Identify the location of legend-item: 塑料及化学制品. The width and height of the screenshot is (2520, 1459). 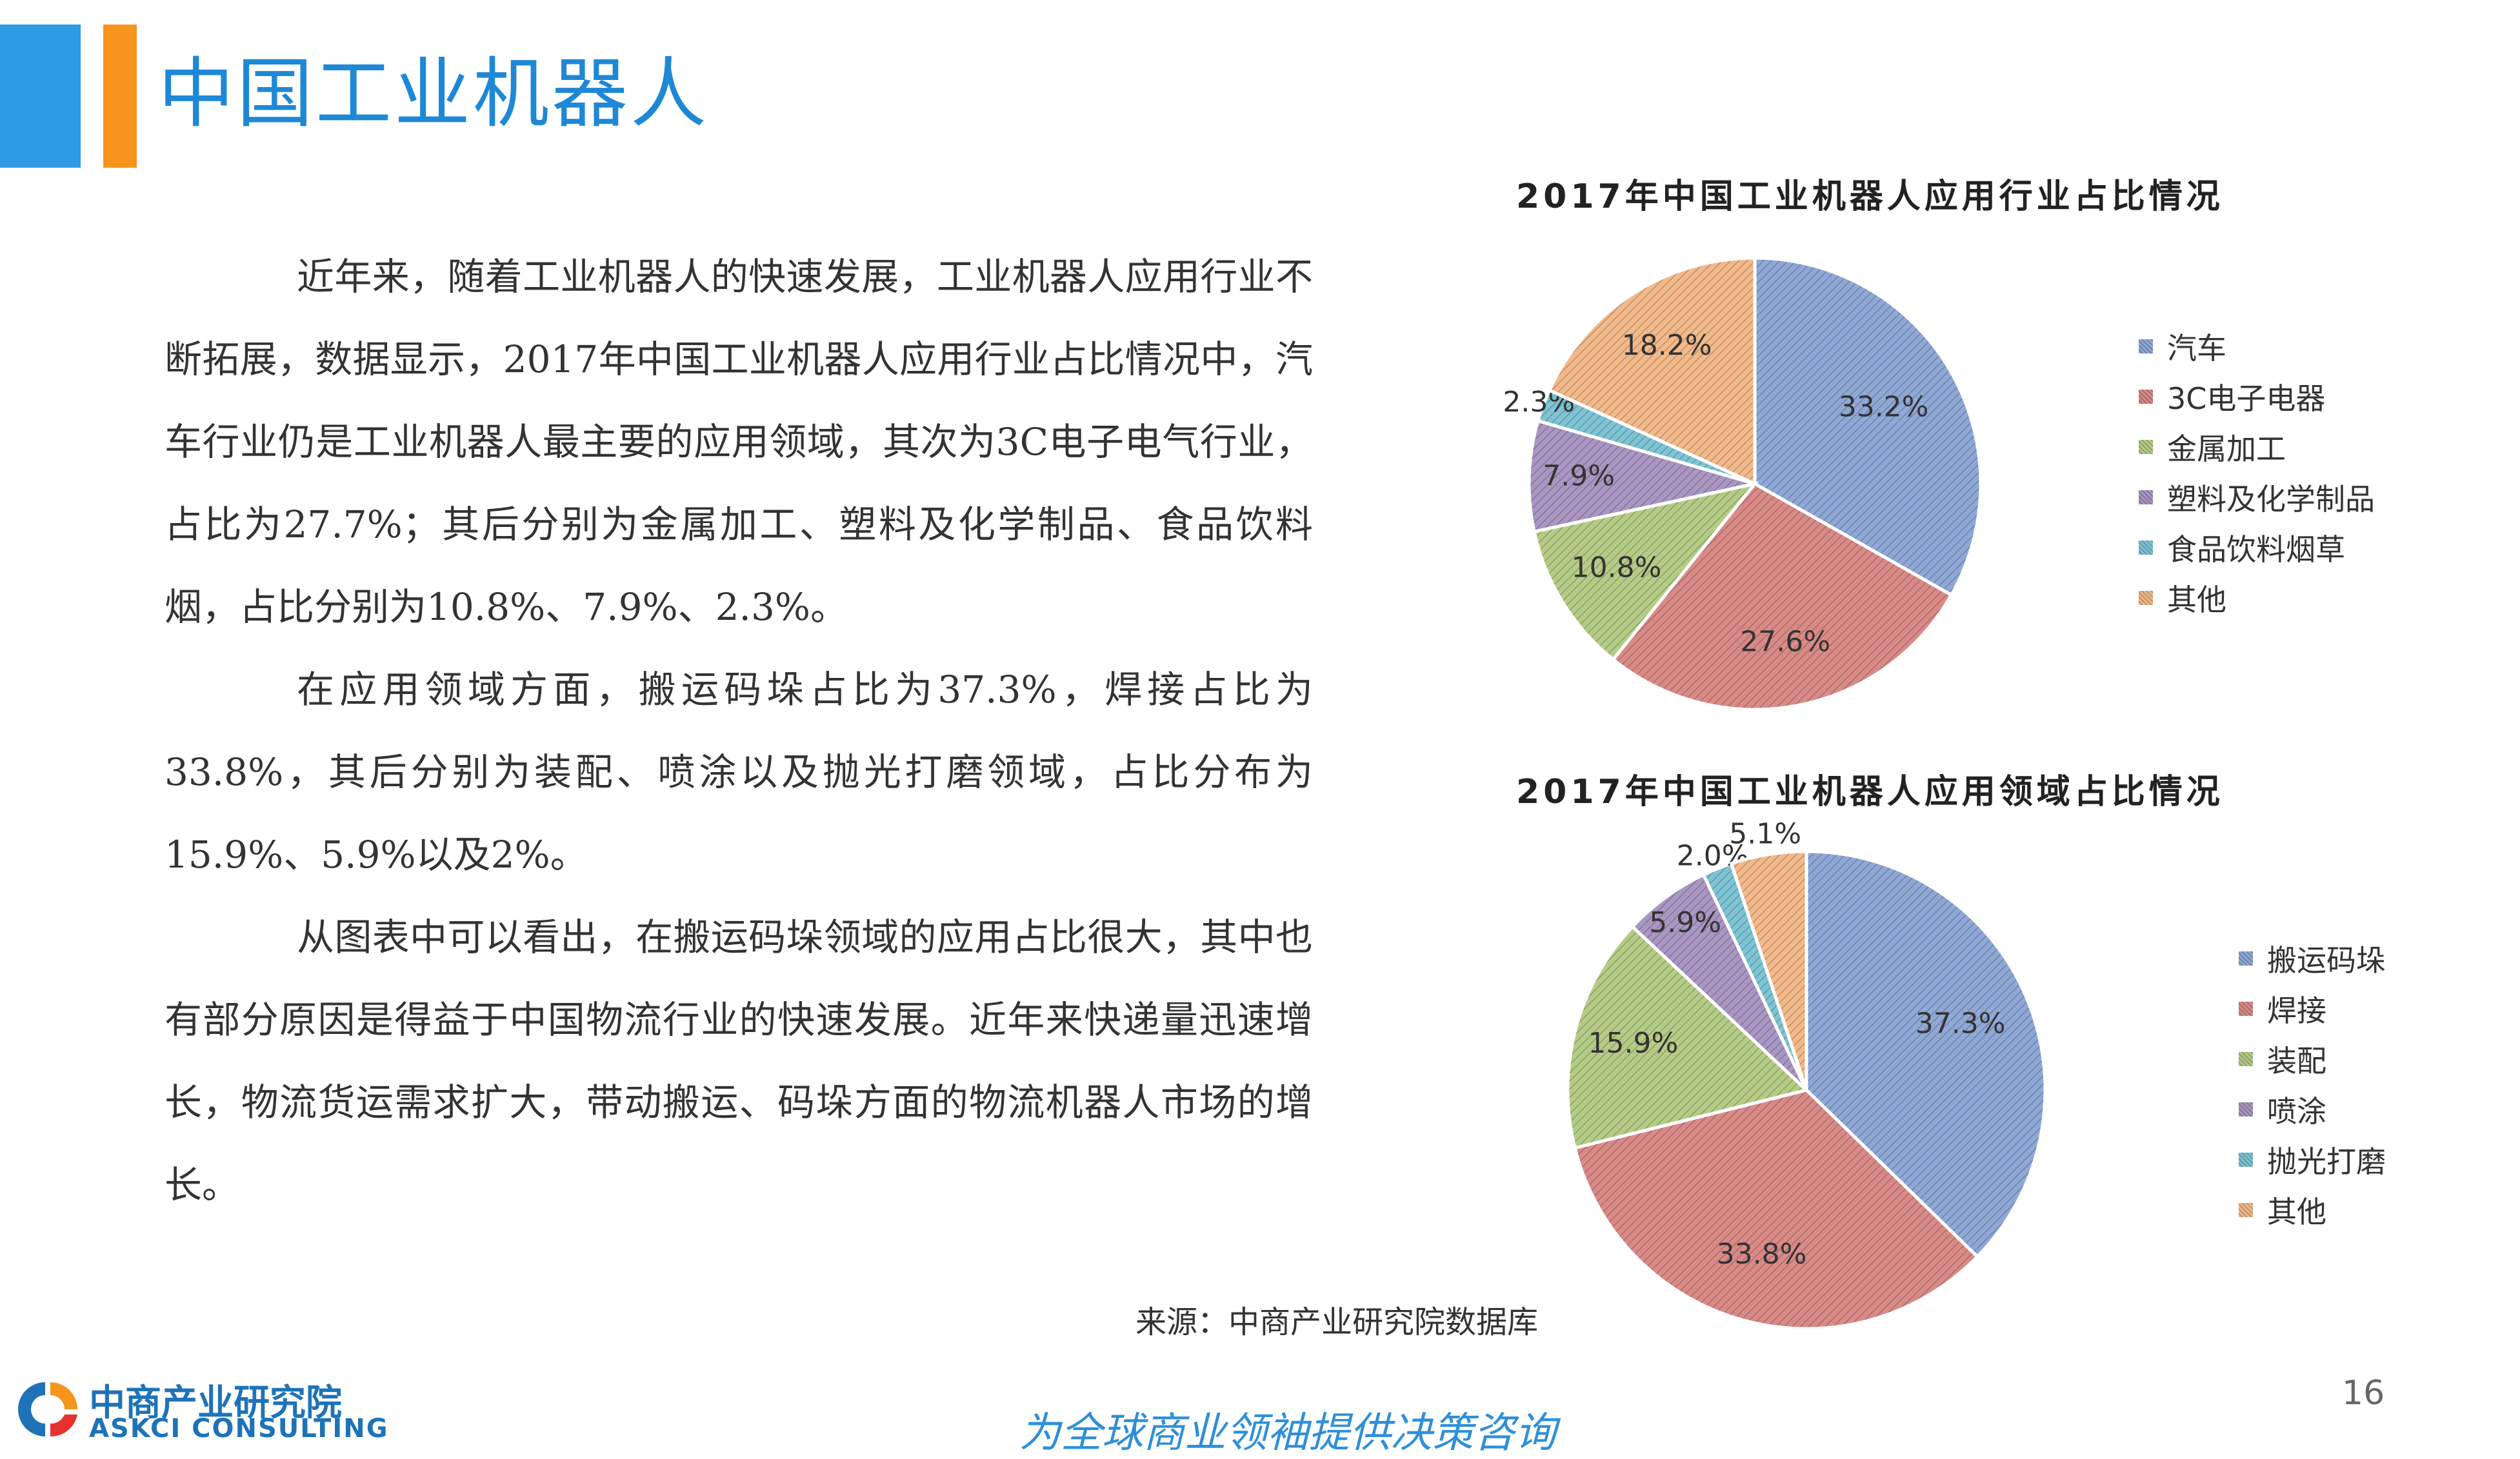
(2257, 497).